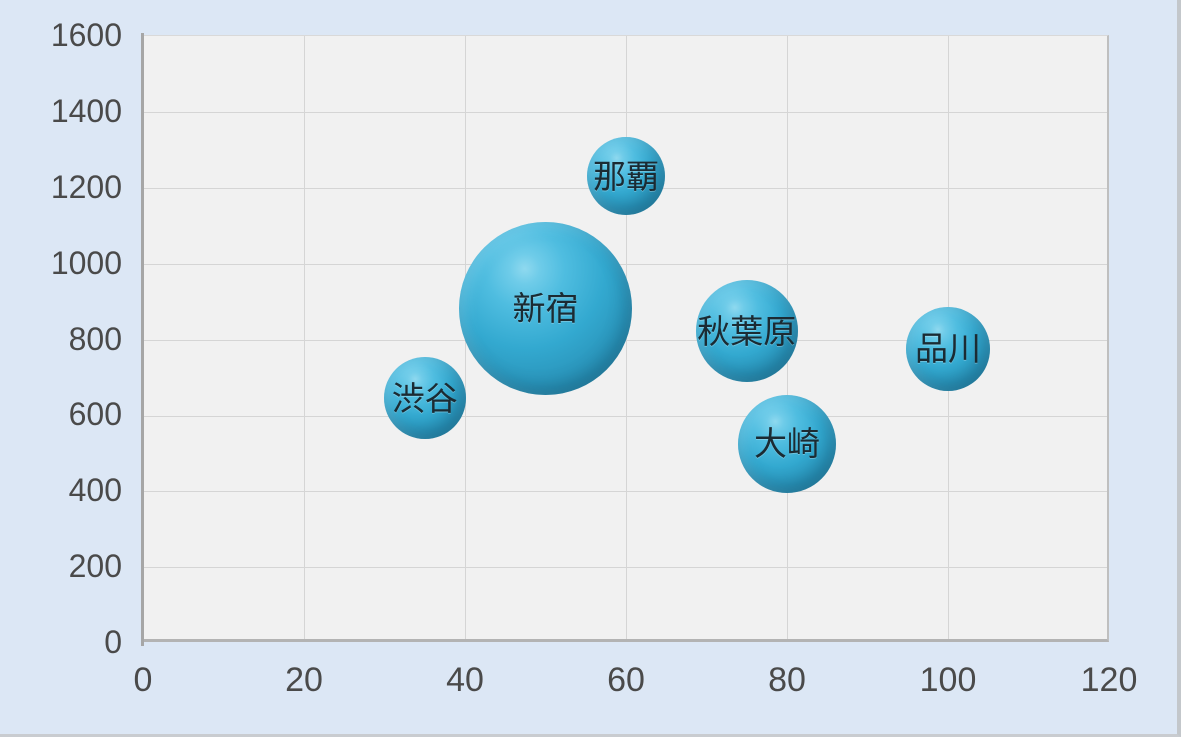  I want to click on bubble-point: 秋葉原, so click(746, 331).